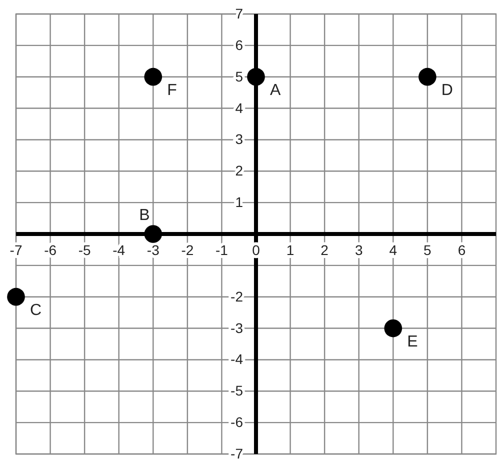  What do you see at coordinates (239, 108) in the screenshot?
I see `y-tick-label: 4` at bounding box center [239, 108].